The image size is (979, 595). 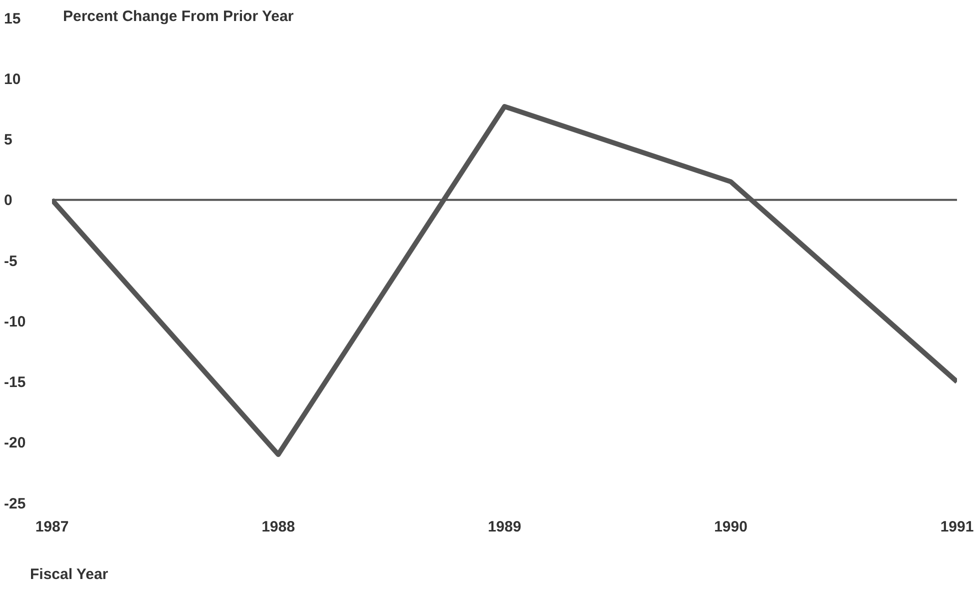 What do you see at coordinates (52, 527) in the screenshot?
I see `x-tick-label: 1987` at bounding box center [52, 527].